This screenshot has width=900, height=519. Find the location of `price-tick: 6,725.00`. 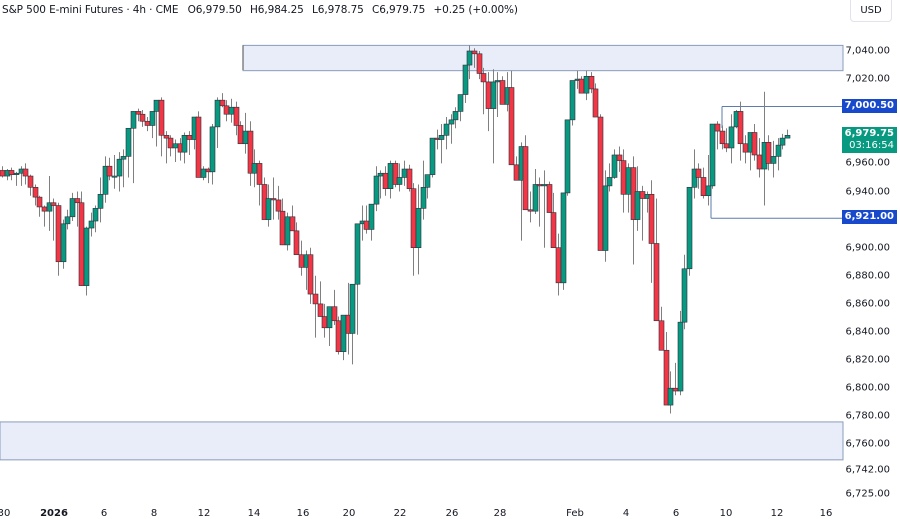

price-tick: 6,725.00 is located at coordinates (867, 494).